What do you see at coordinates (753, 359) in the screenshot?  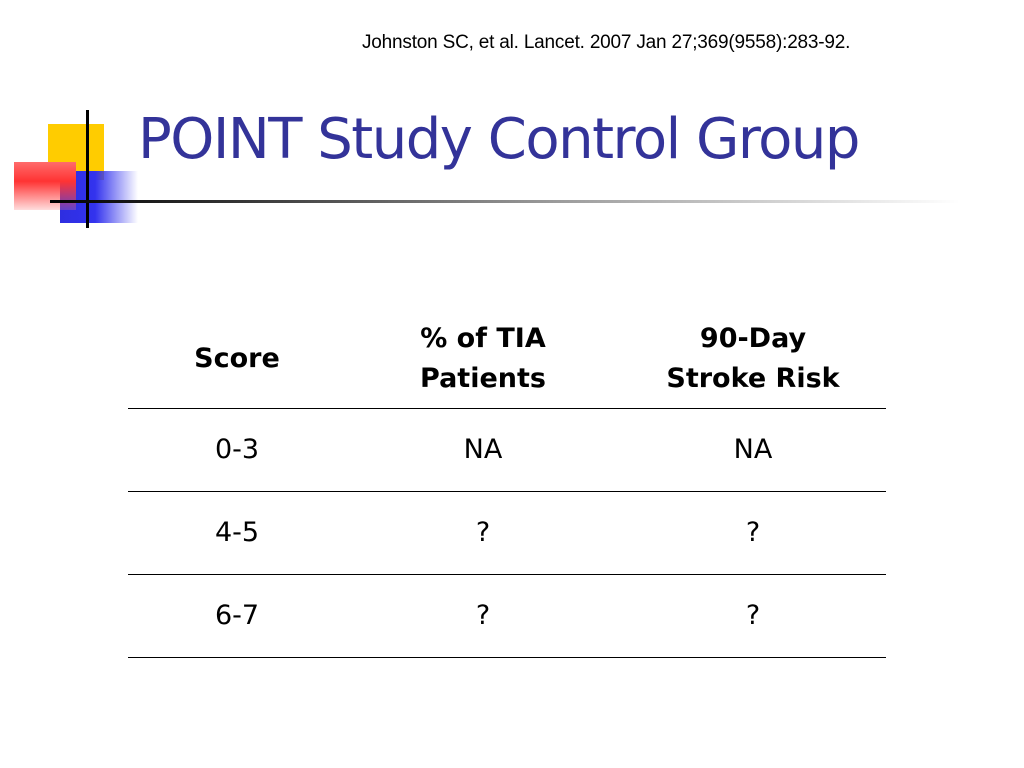 I see `header-stroke-risk: 90-Day Stroke Risk` at bounding box center [753, 359].